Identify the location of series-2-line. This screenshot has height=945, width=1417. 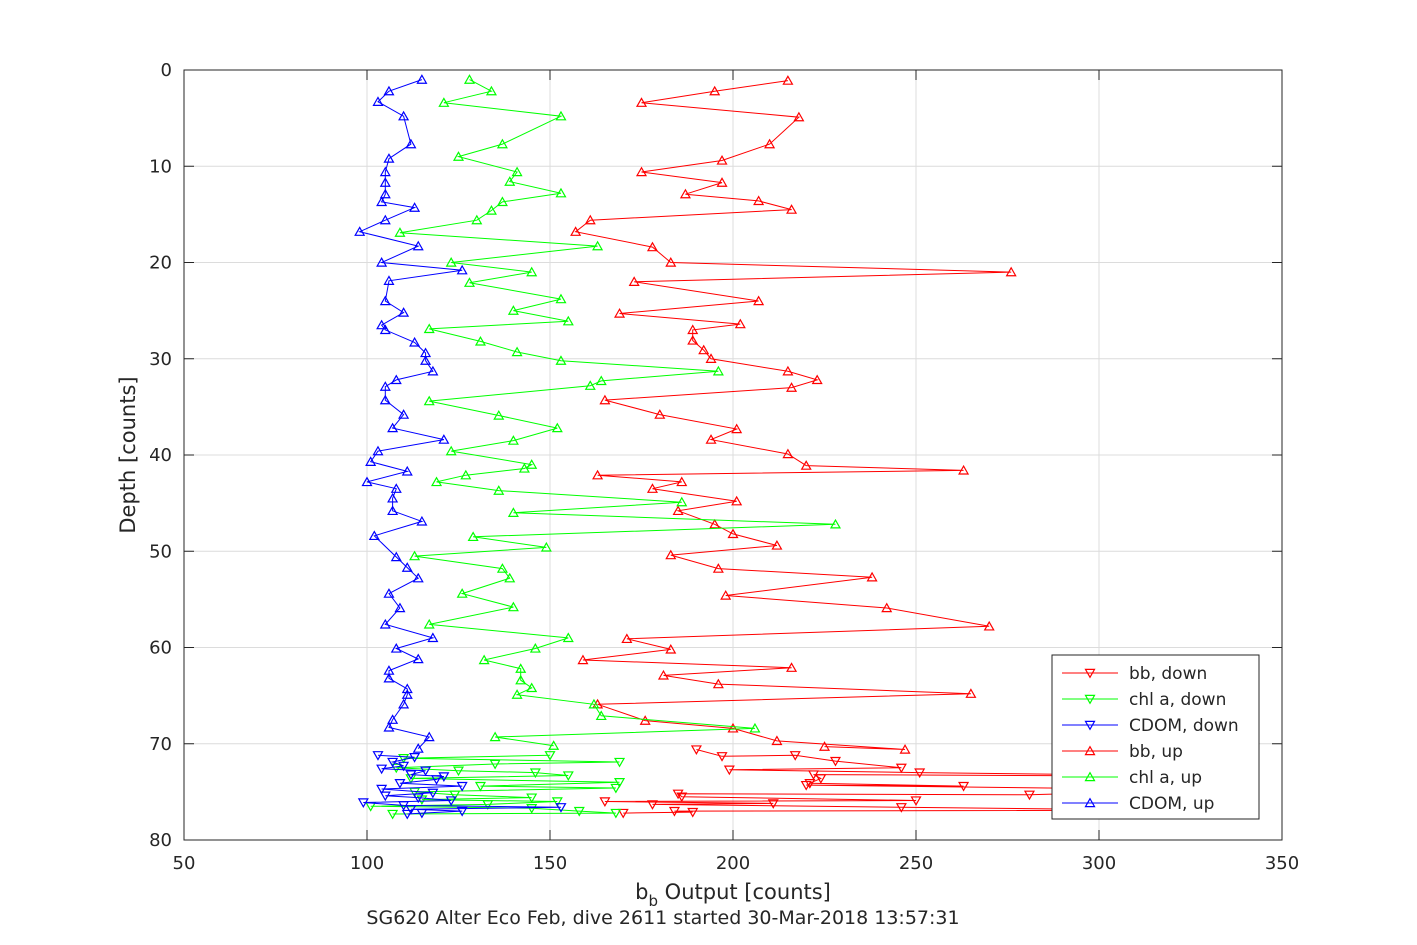
(462, 784).